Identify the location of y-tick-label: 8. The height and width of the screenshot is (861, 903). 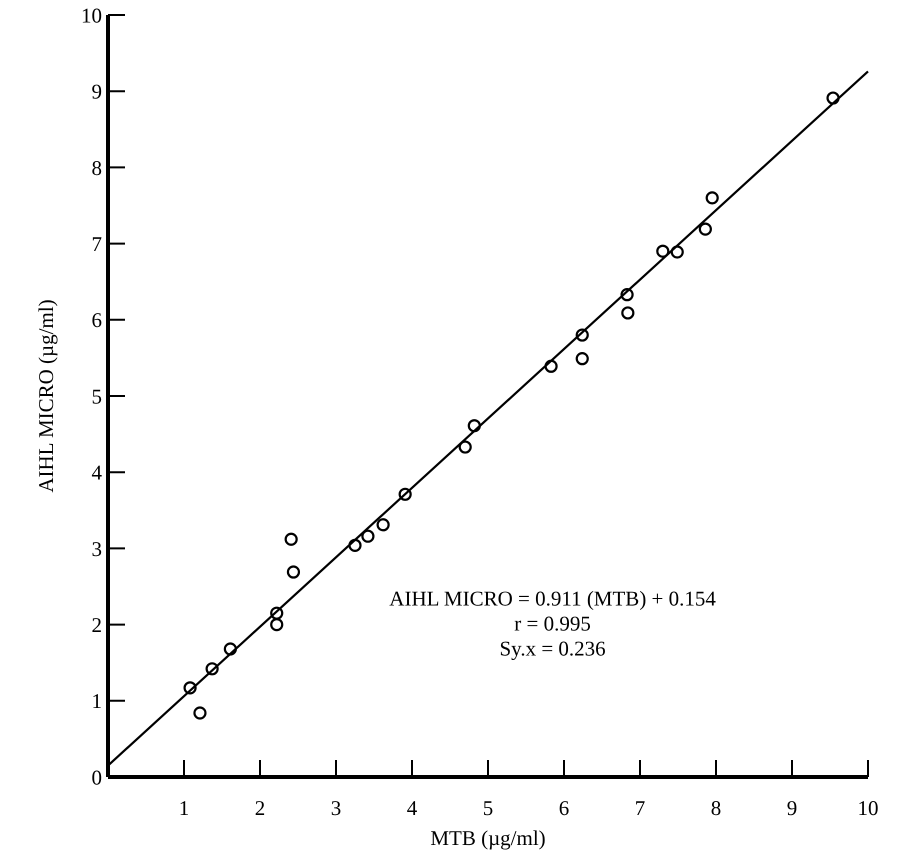
(97, 168).